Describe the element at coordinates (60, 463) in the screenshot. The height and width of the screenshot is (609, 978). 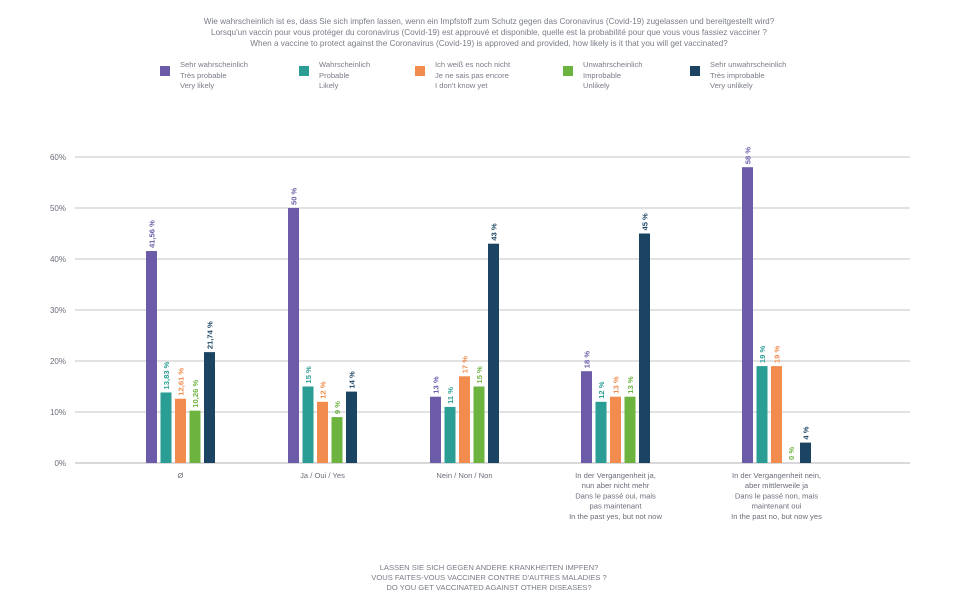
I see `y-tick-label: 0%` at that location.